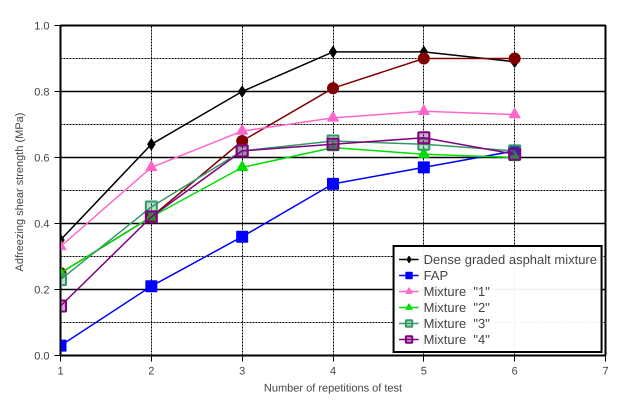  Describe the element at coordinates (60, 372) in the screenshot. I see `x-tick-label: 1` at that location.